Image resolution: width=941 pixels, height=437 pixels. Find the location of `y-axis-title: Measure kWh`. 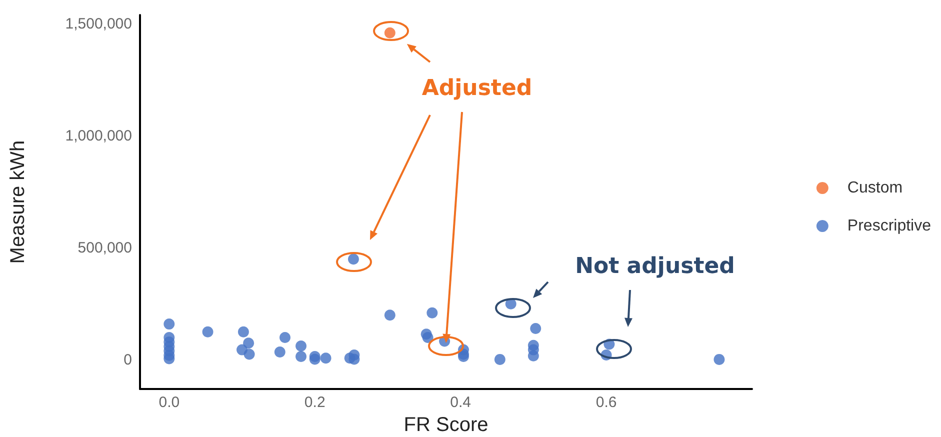

y-axis-title: Measure kWh is located at coordinates (18, 202).